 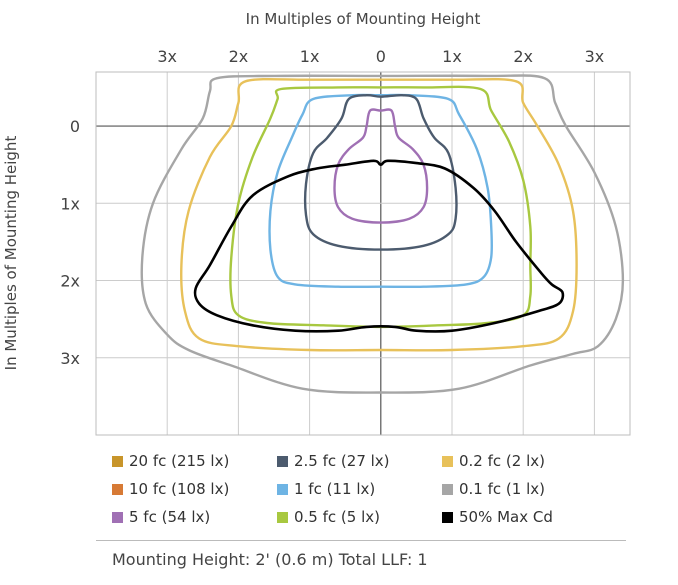 I want to click on legend-item-50max: 50% Max Cd, so click(x=527, y=517).